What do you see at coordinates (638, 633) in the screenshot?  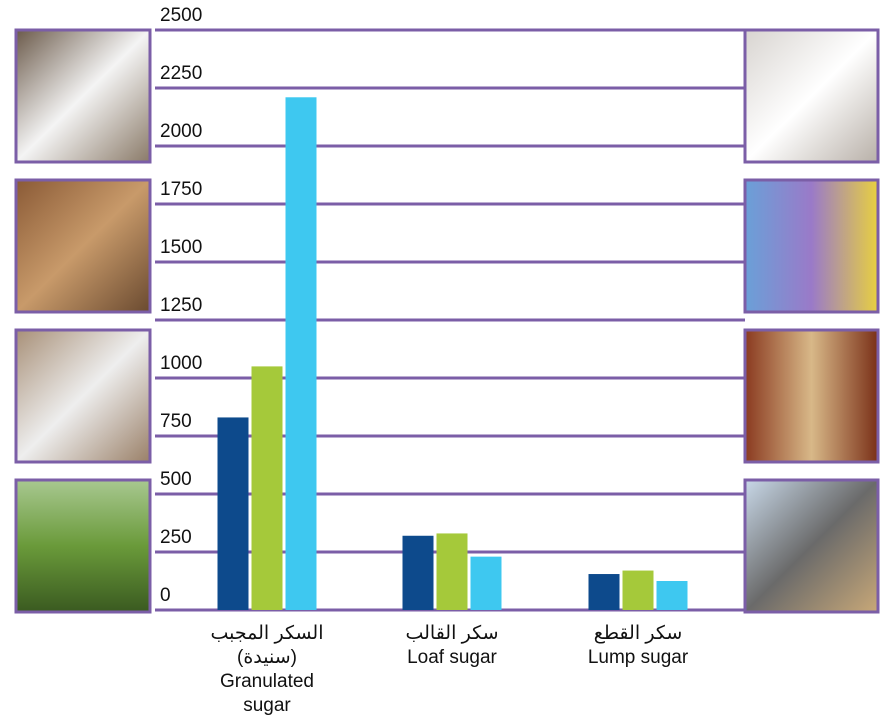 I see `x-tick-label: سكر القطع` at bounding box center [638, 633].